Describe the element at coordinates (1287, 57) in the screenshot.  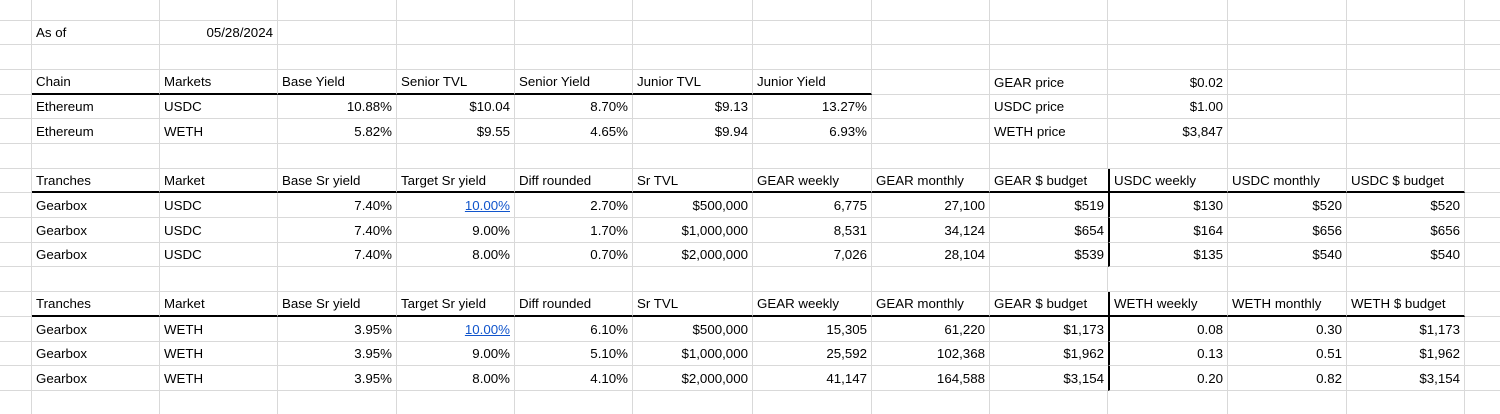
I see `cell-L3` at that location.